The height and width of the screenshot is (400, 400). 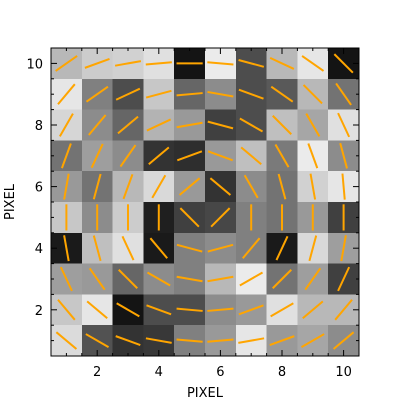 I want to click on x-tick-label: 8, so click(x=282, y=372).